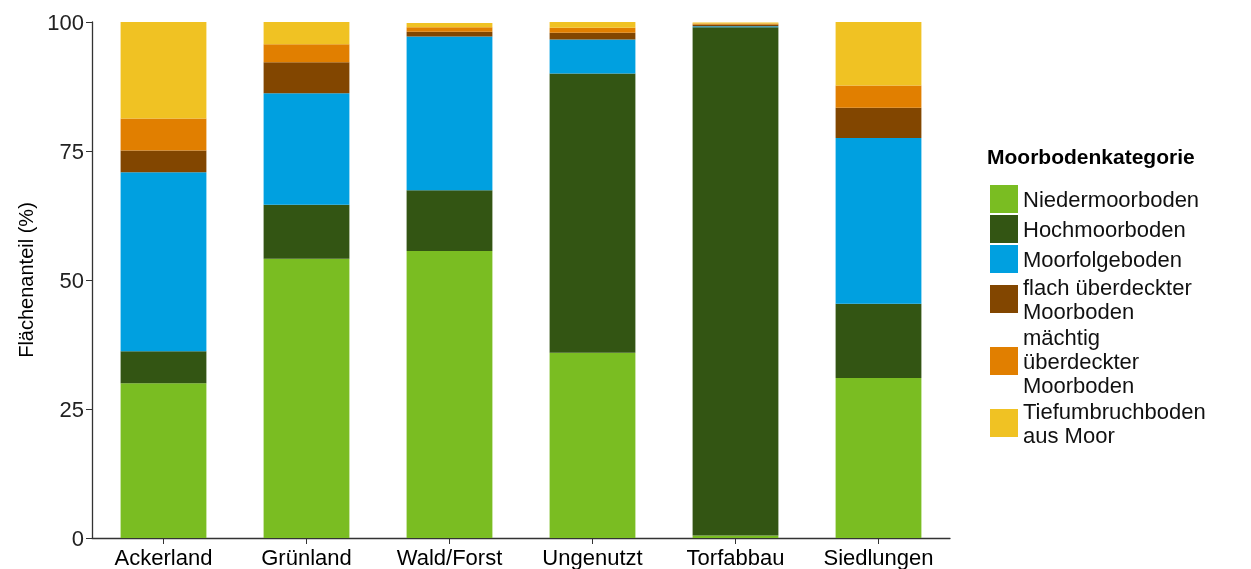  Describe the element at coordinates (306, 556) in the screenshot. I see `x-tick-label: Grünland` at that location.